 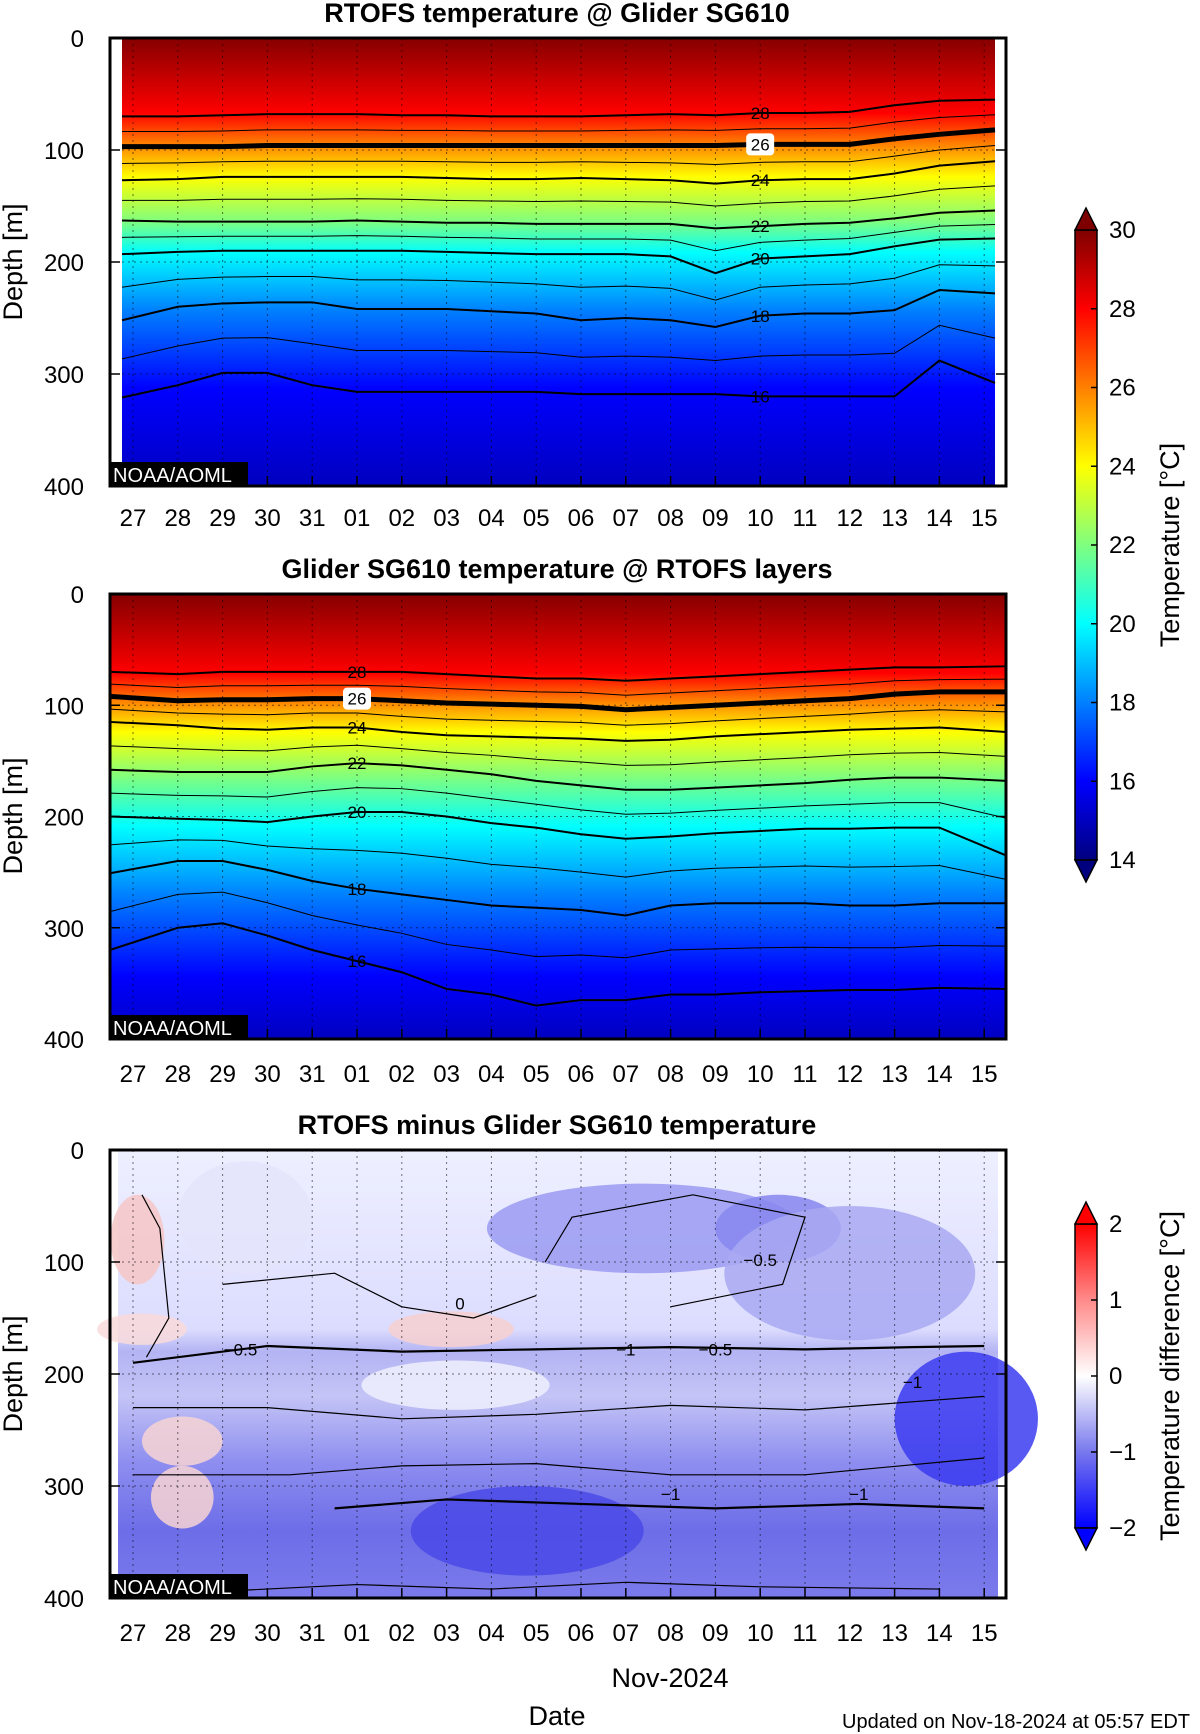 What do you see at coordinates (1115, 1376) in the screenshot?
I see `colorbar-tick-label: 0` at bounding box center [1115, 1376].